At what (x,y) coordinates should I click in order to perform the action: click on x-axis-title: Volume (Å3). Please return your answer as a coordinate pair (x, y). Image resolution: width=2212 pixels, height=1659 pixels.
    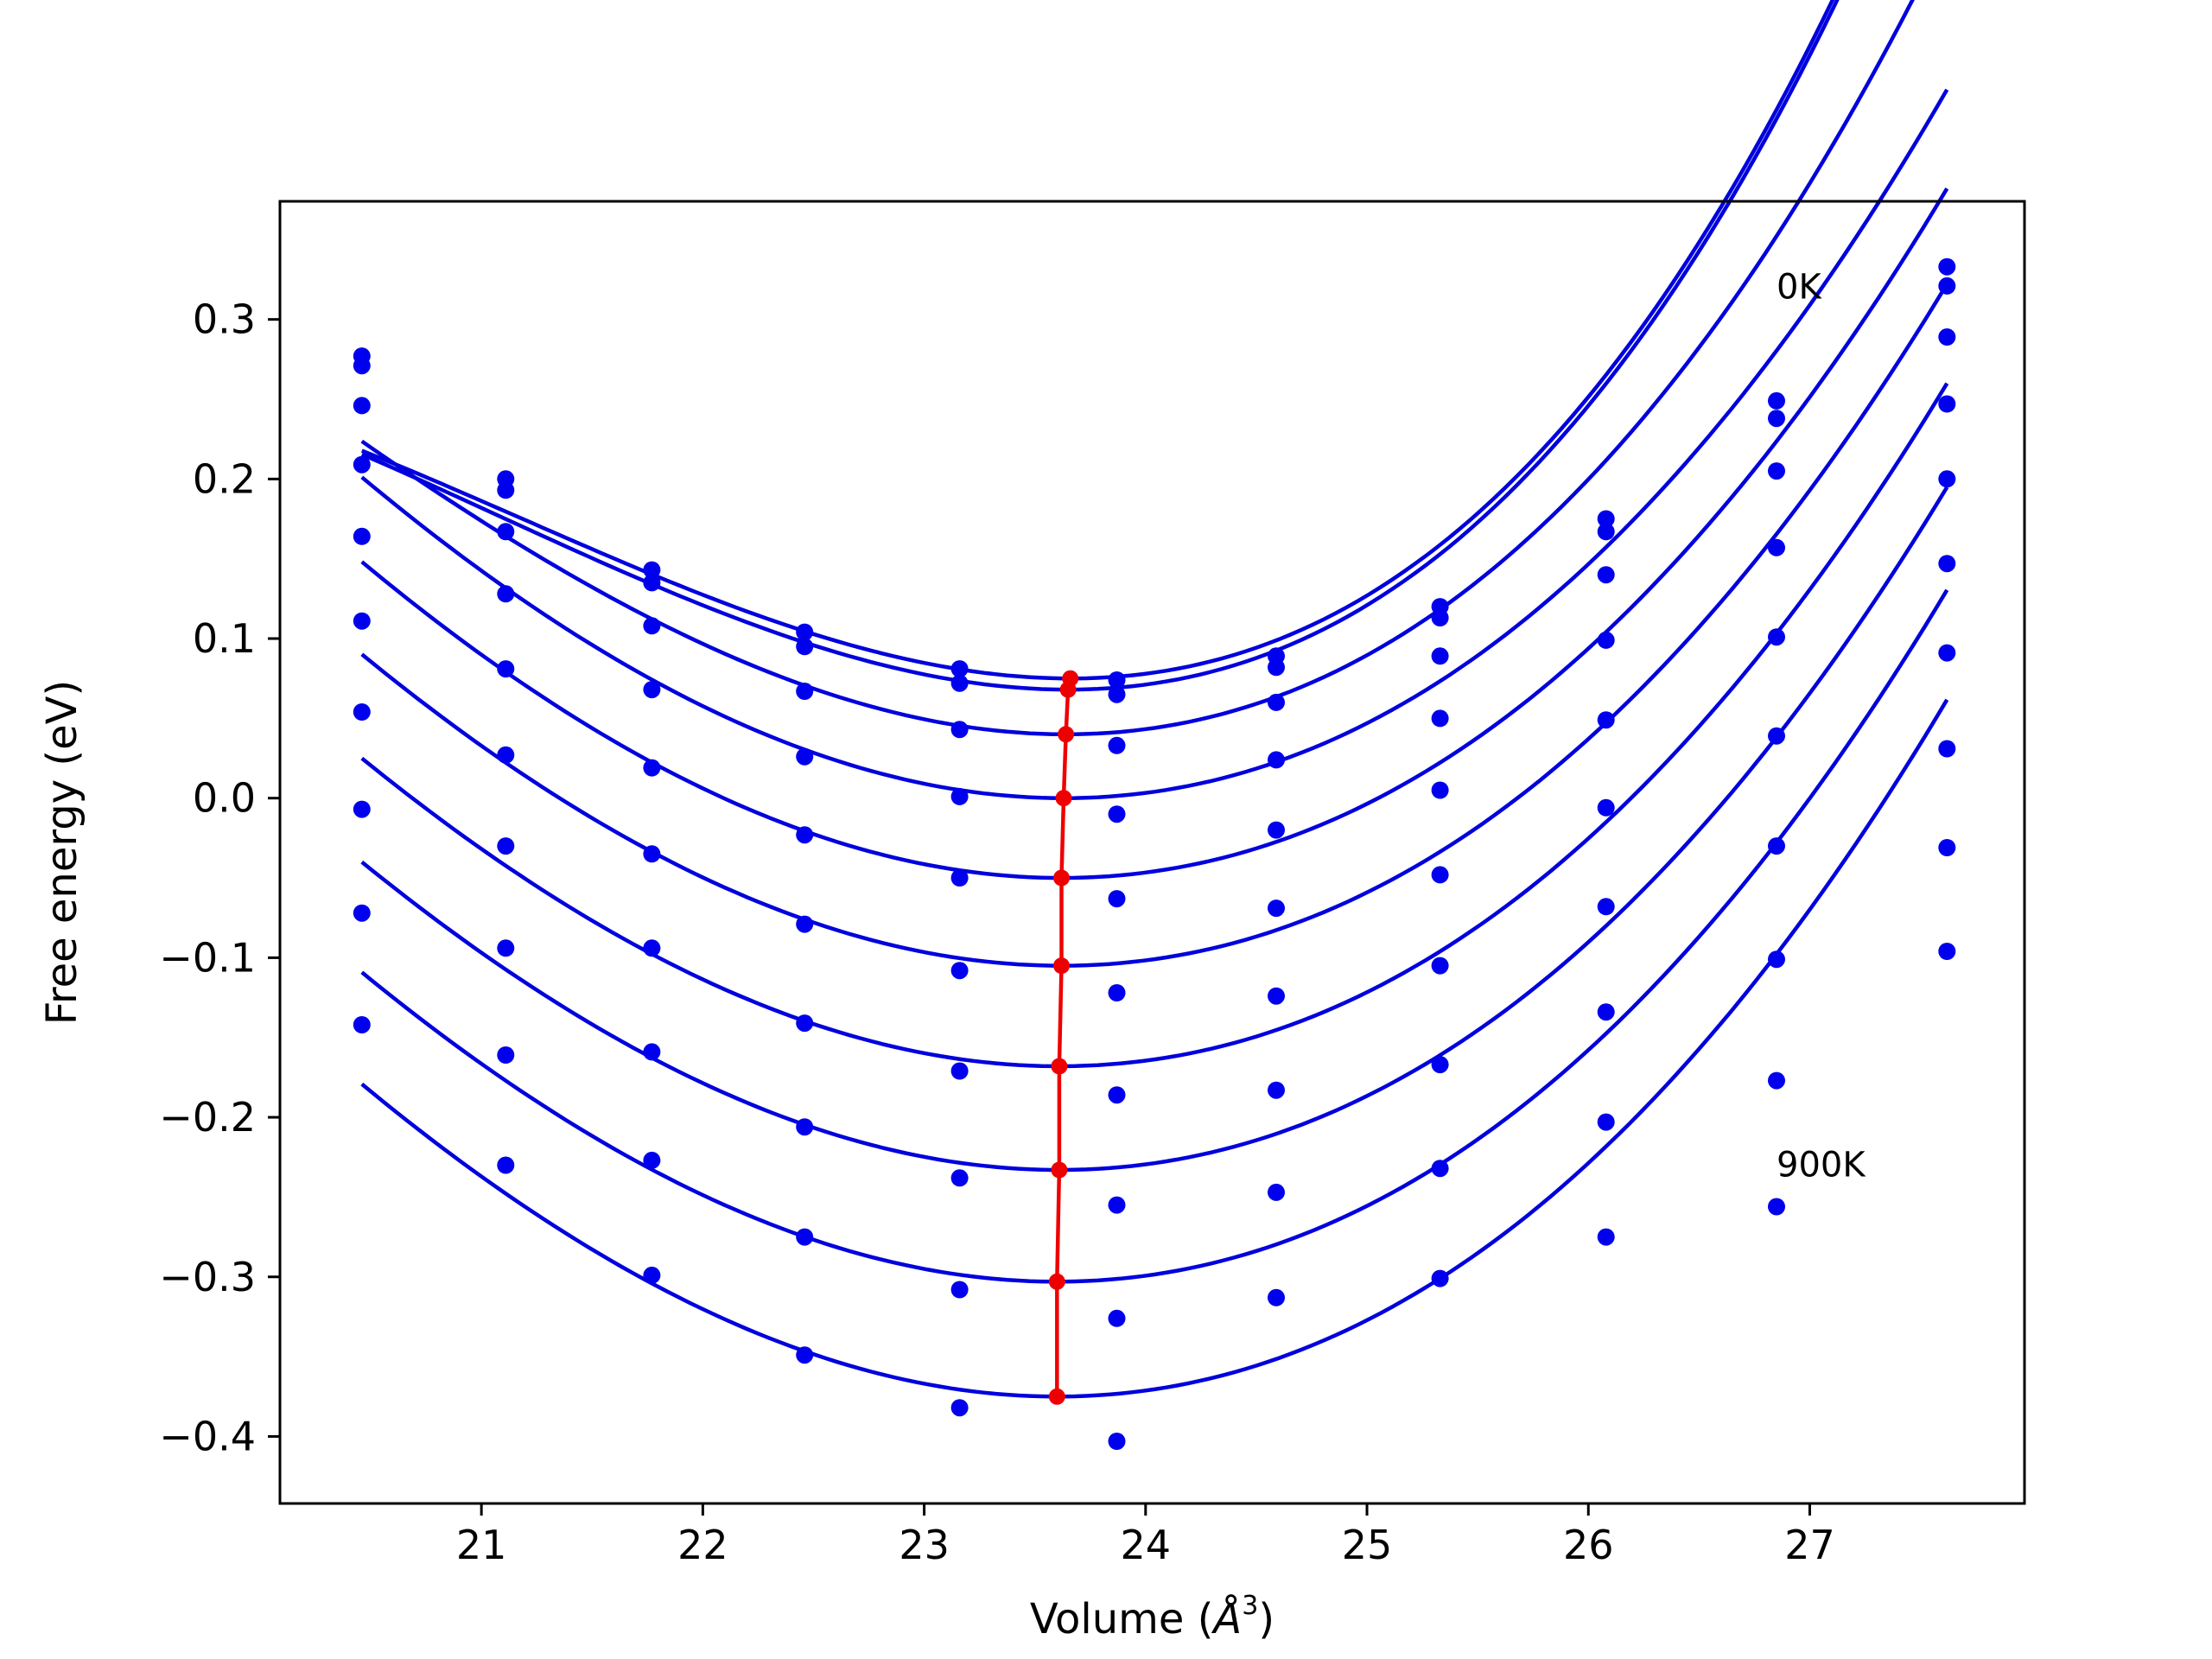
    Looking at the image, I should click on (1152, 1617).